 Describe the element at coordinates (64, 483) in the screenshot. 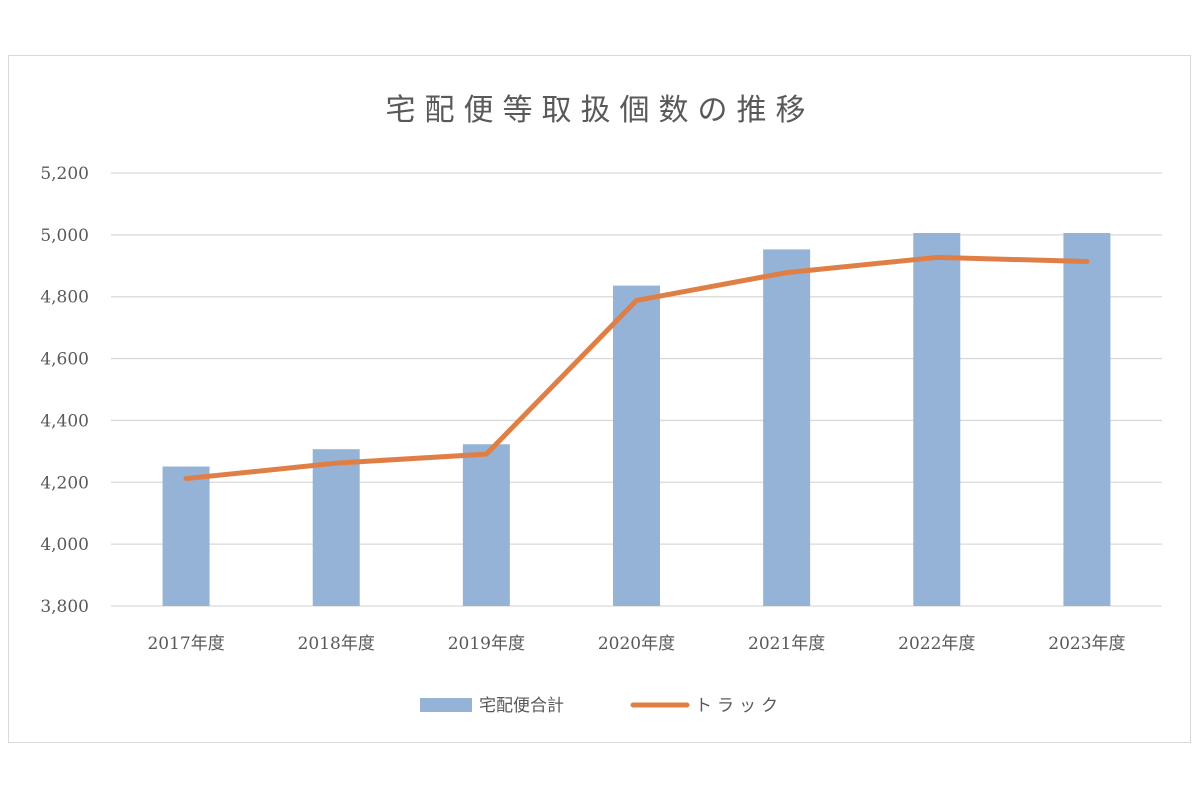

I see `y-tick-label: 4,200` at that location.